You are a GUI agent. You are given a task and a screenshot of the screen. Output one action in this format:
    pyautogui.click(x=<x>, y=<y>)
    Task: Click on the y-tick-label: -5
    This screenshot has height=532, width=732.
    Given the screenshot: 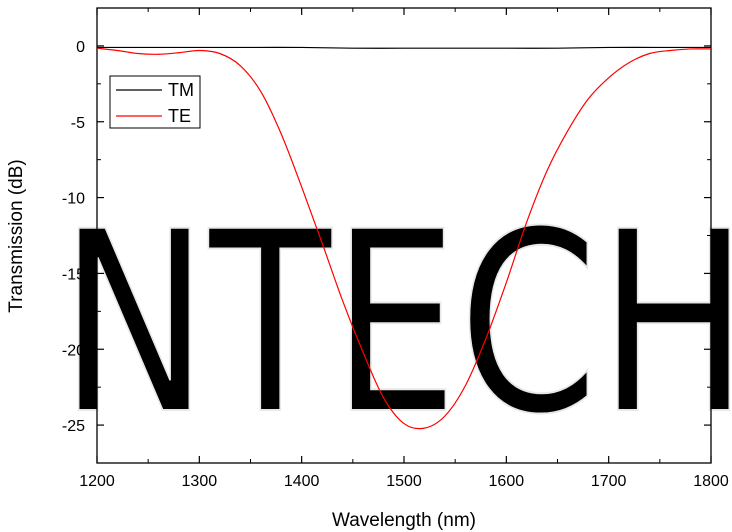 What is the action you would take?
    pyautogui.click(x=78, y=123)
    